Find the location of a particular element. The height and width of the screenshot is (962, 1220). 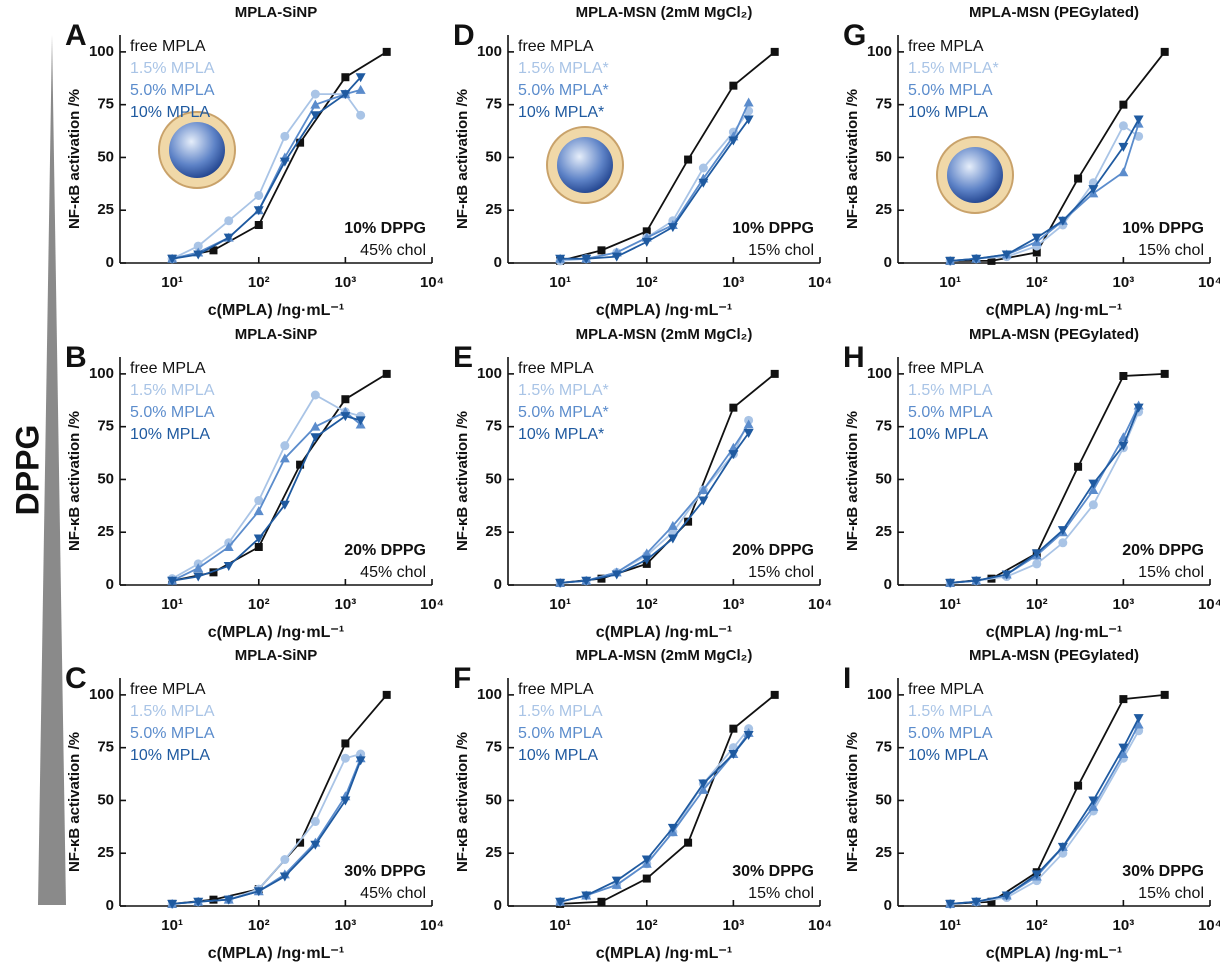

particle-illustration is located at coordinates (586, 162).